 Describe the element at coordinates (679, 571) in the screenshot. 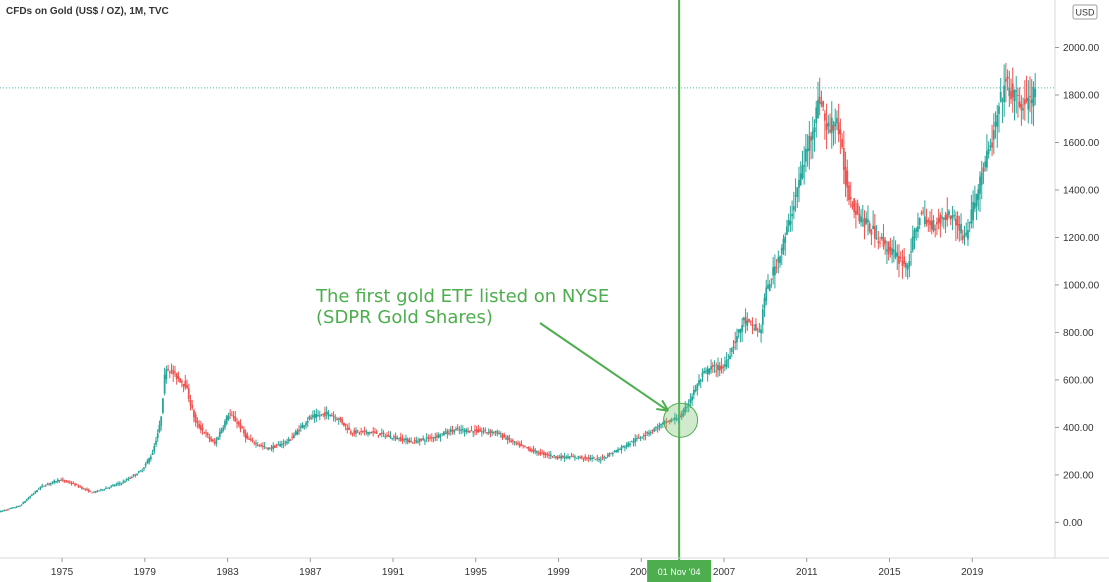

I see `cursor-date-box` at that location.